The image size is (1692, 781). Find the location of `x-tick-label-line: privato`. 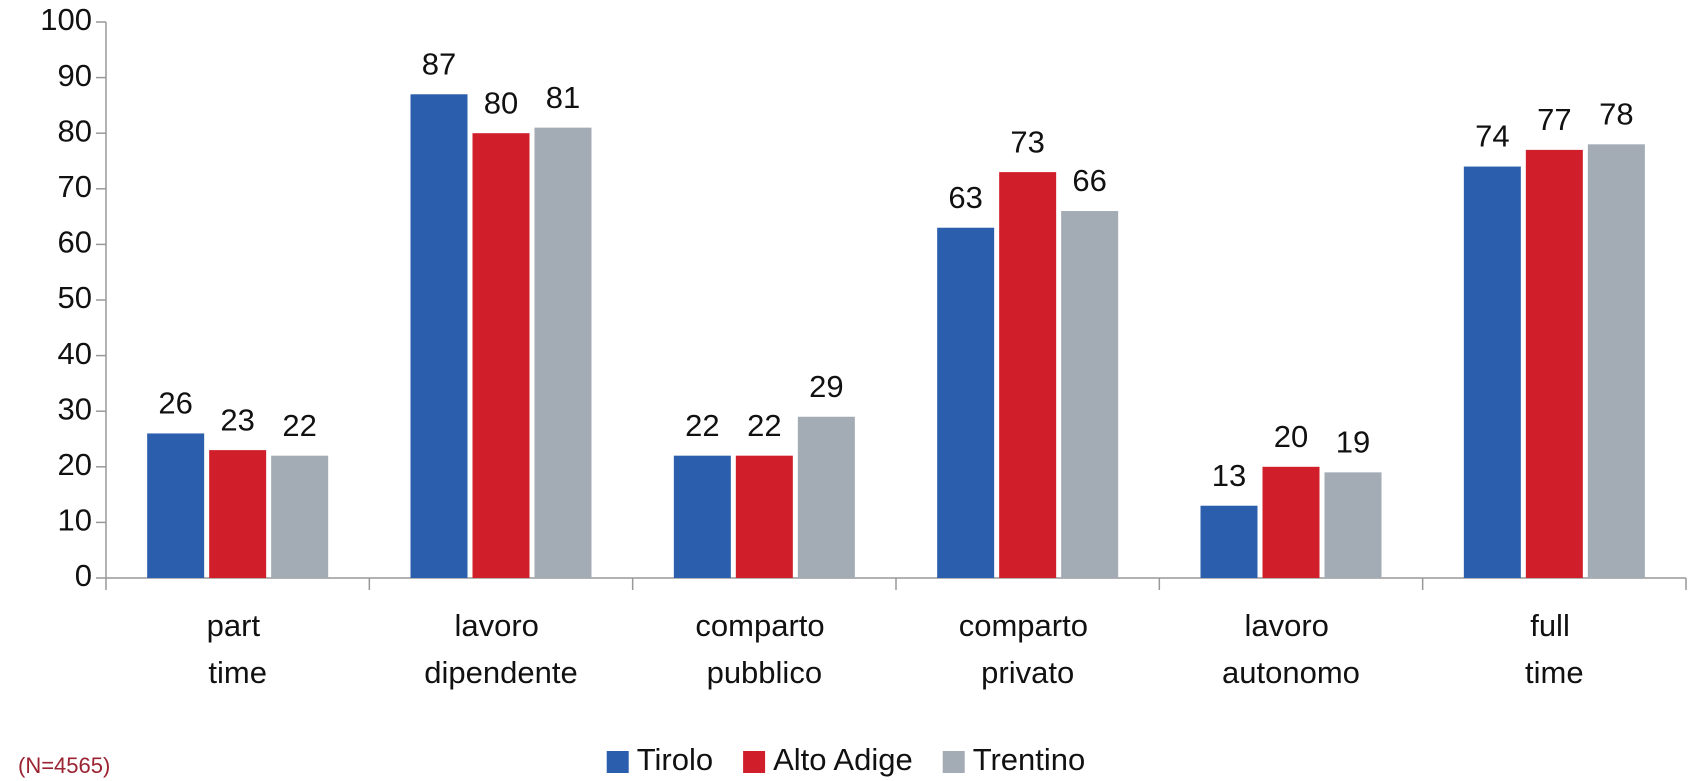

x-tick-label-line: privato is located at coordinates (1027, 672).